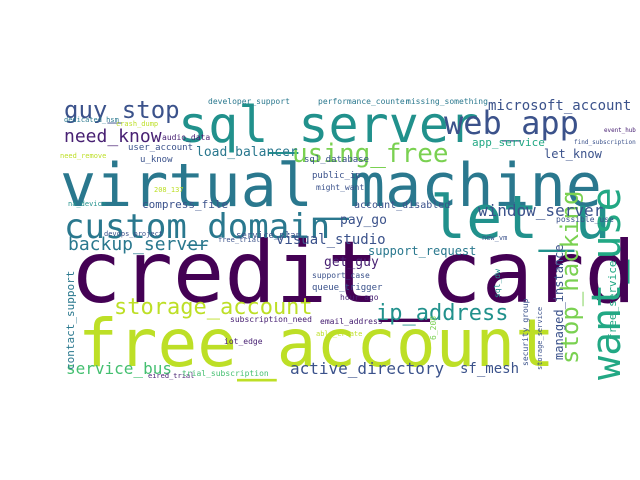 The height and width of the screenshot is (480, 640). Describe the element at coordinates (540, 338) in the screenshot. I see `cloud-word: storage_service` at that location.